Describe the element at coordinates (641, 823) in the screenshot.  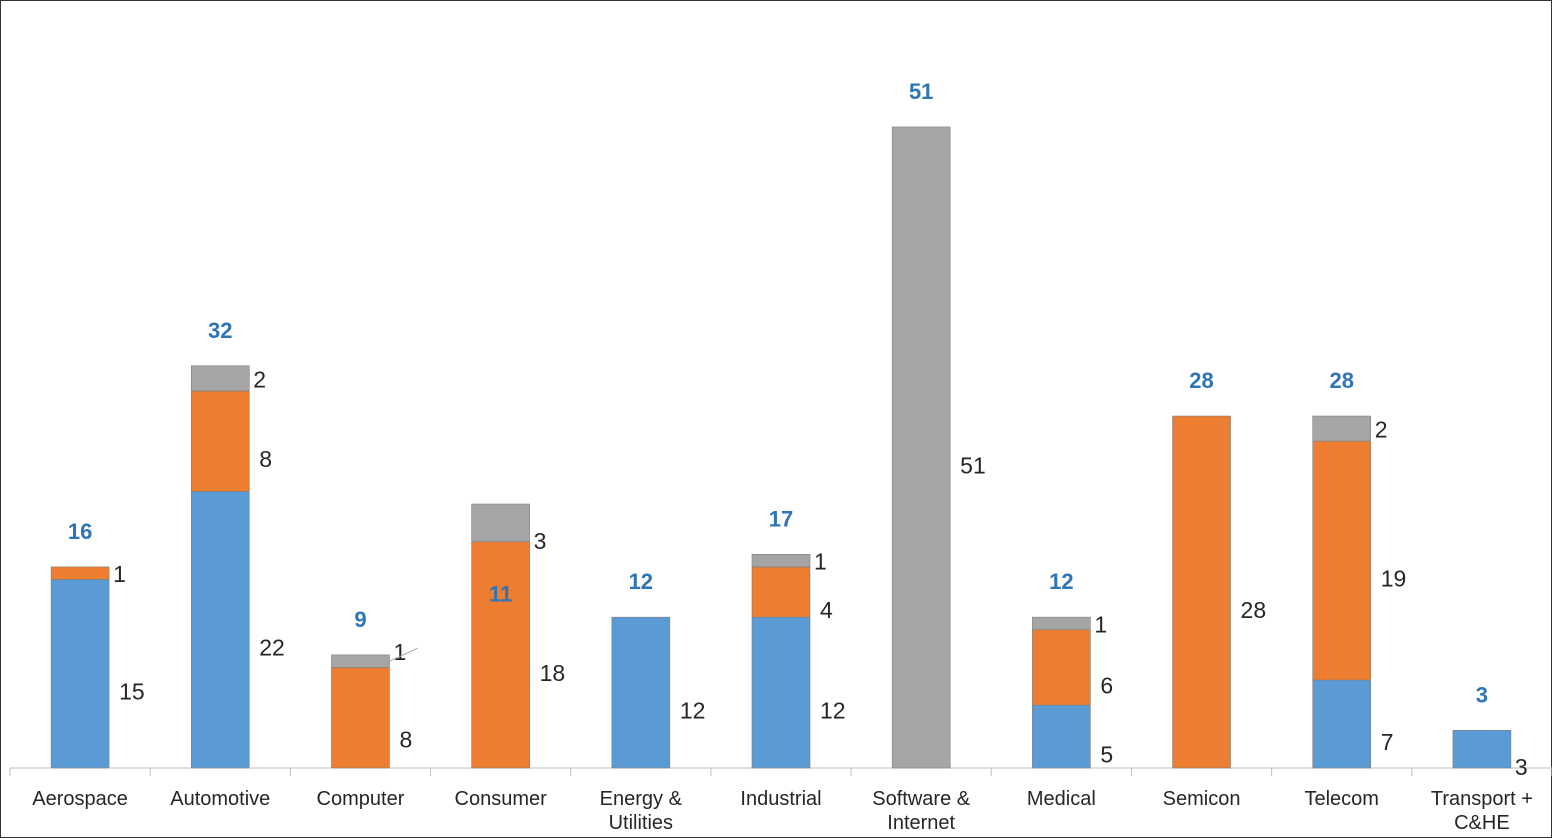
I see `x-tick-label: Utilities` at that location.